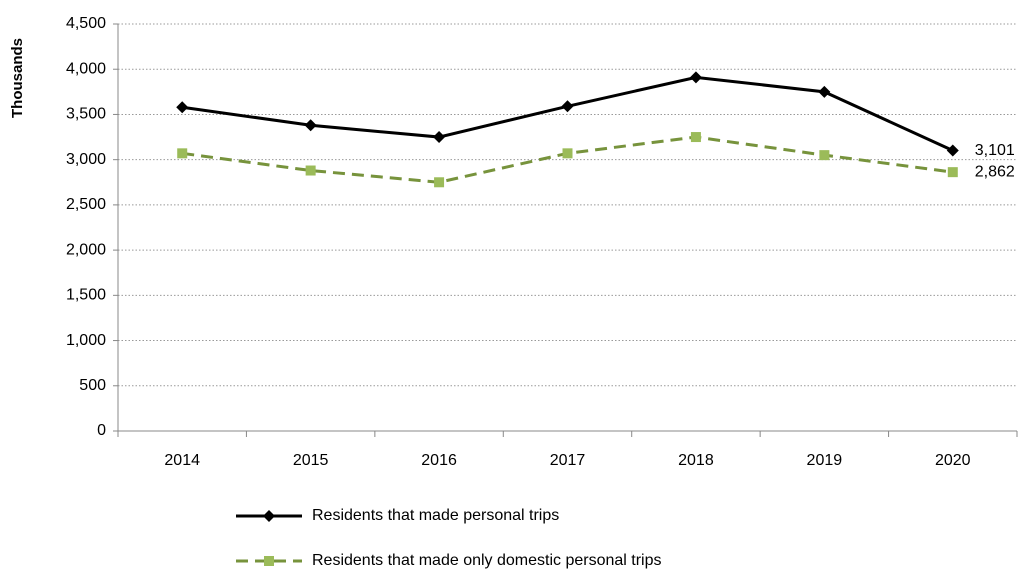 Image resolution: width=1032 pixels, height=569 pixels. What do you see at coordinates (182, 460) in the screenshot?
I see `x-tick-label: 2014` at bounding box center [182, 460].